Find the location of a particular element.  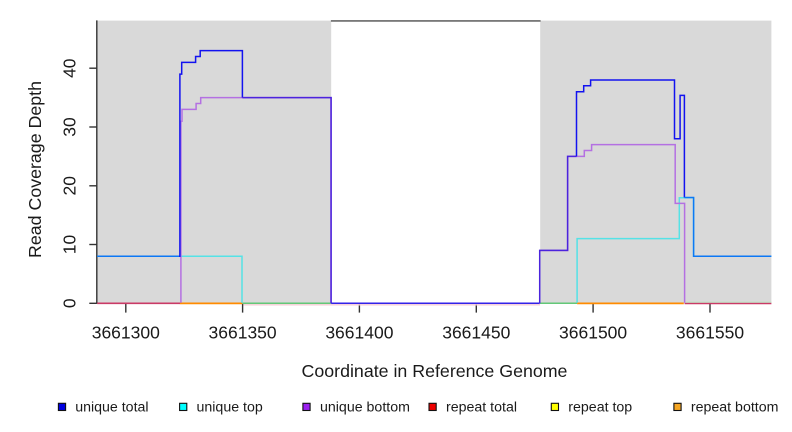

svg-text: Coordinate in Reference Genome is located at coordinates (435, 371).